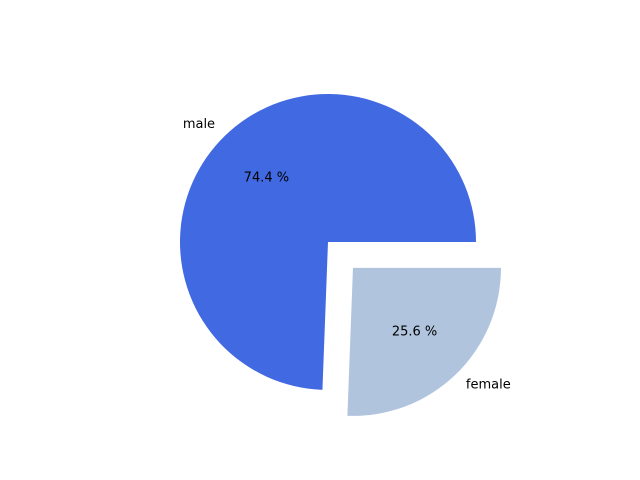 Image resolution: width=640 pixels, height=480 pixels. Describe the element at coordinates (266, 178) in the screenshot. I see `percent-label-male: 74.4 %` at that location.